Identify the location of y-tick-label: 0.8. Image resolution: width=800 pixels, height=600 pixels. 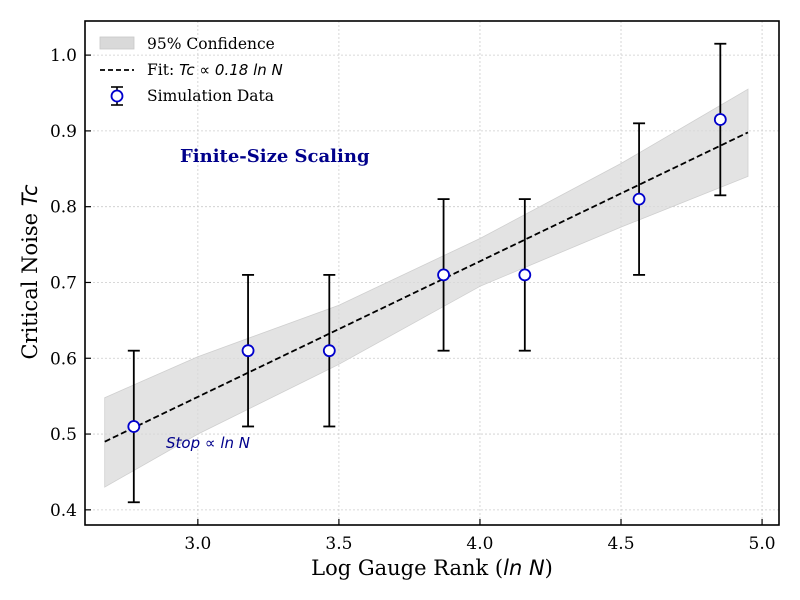
(63, 208).